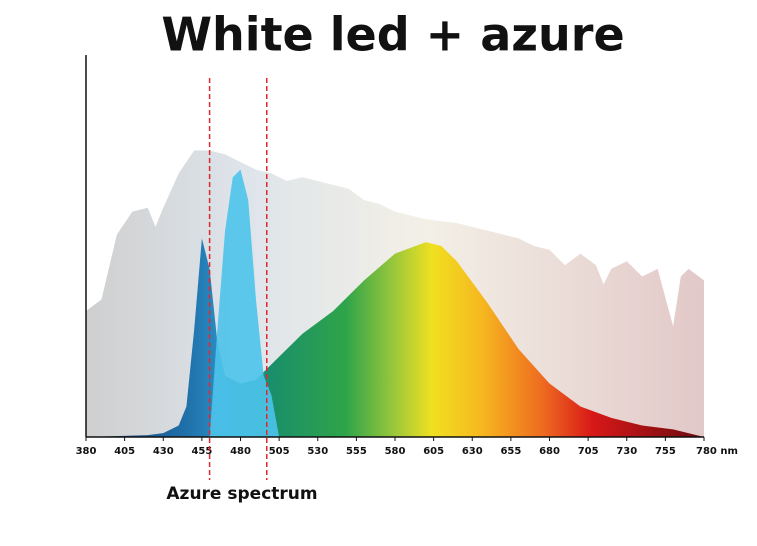 The width and height of the screenshot is (757, 546). Describe the element at coordinates (665, 451) in the screenshot. I see `x-tick-label: 755` at that location.